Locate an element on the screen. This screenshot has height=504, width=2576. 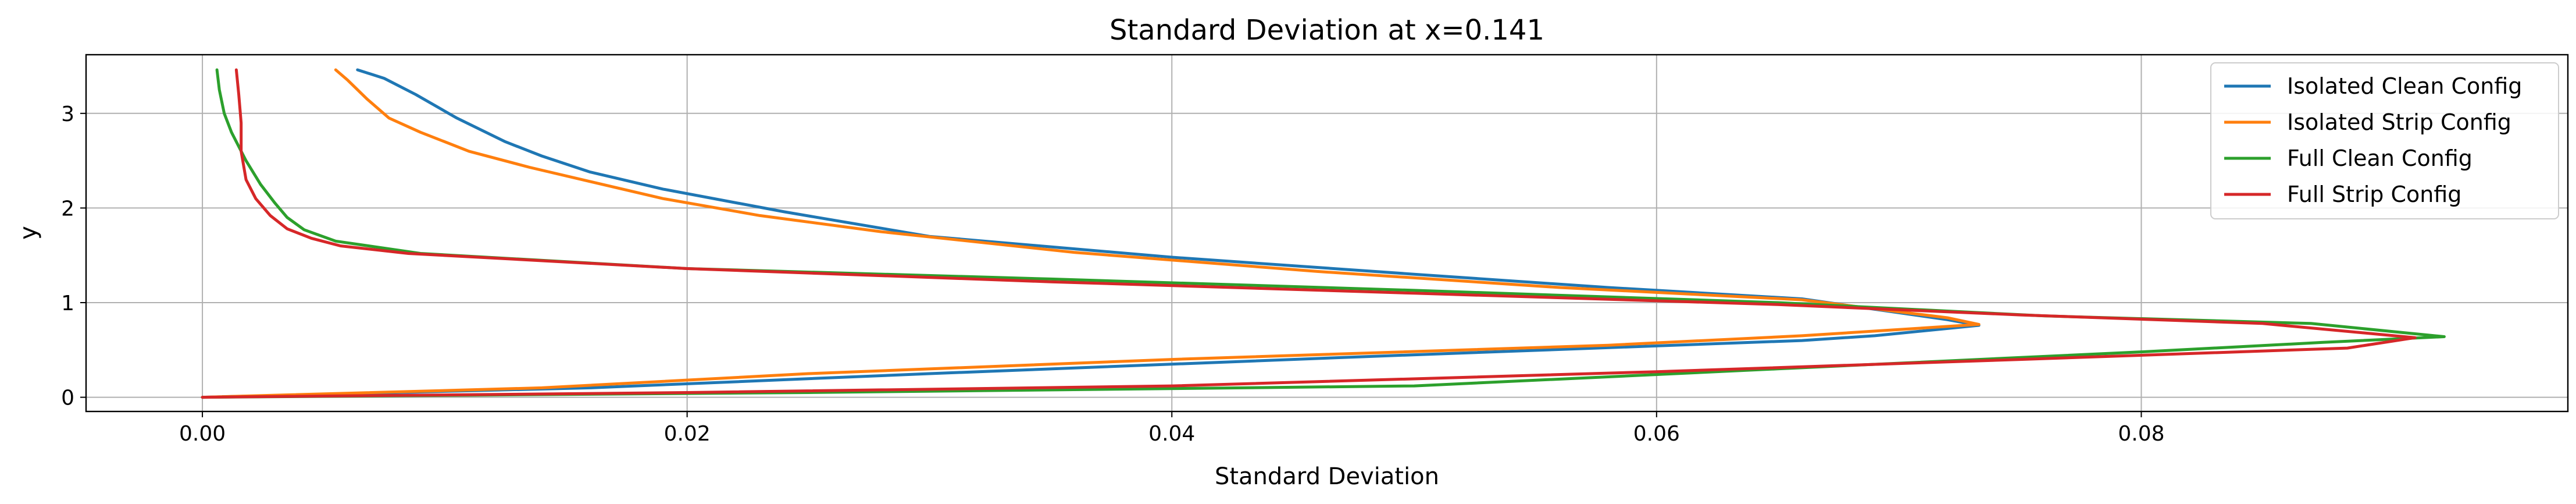
y-axis-label: y is located at coordinates (29, 233).